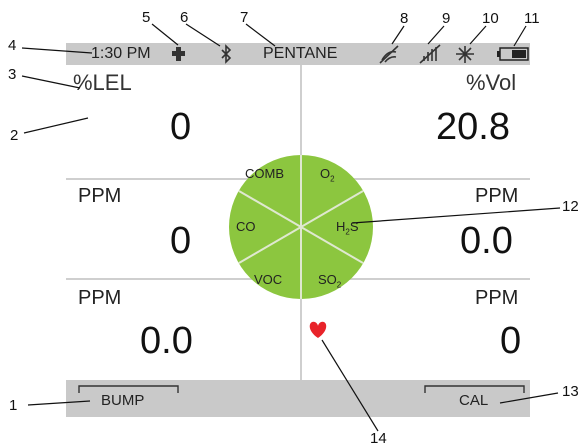 The height and width of the screenshot is (447, 584). What do you see at coordinates (318, 329) in the screenshot?
I see `heart-icon` at bounding box center [318, 329].